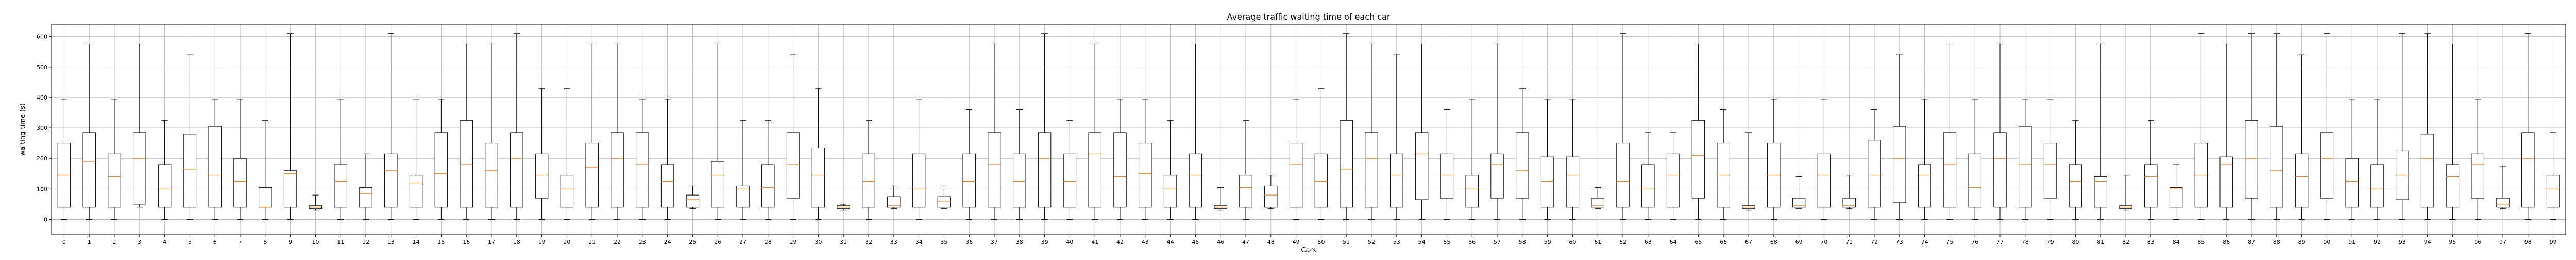 The height and width of the screenshot is (260, 2576). I want to click on x-tick-label: 76, so click(1974, 243).